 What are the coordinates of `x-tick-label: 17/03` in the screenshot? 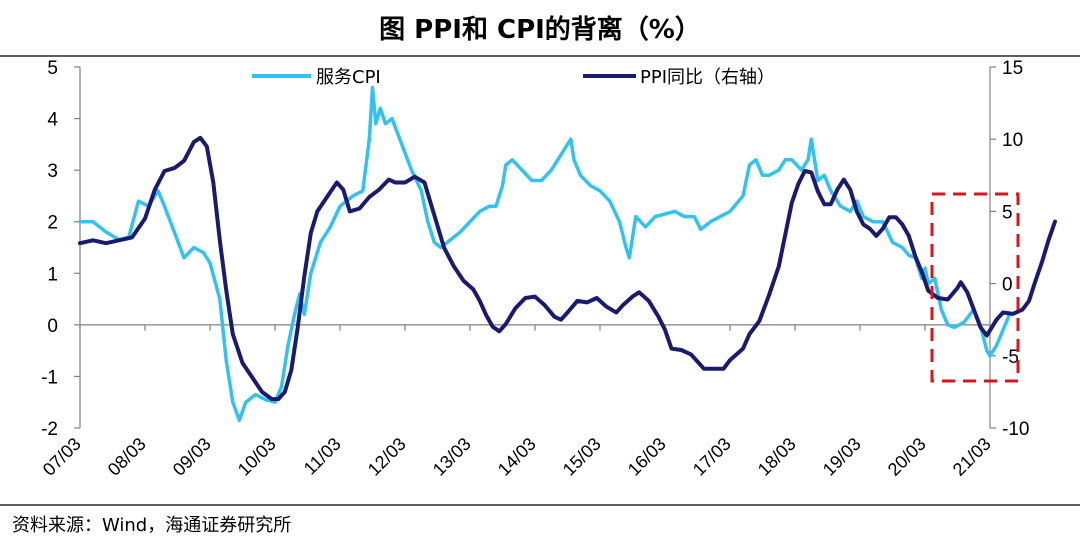 It's located at (712, 457).